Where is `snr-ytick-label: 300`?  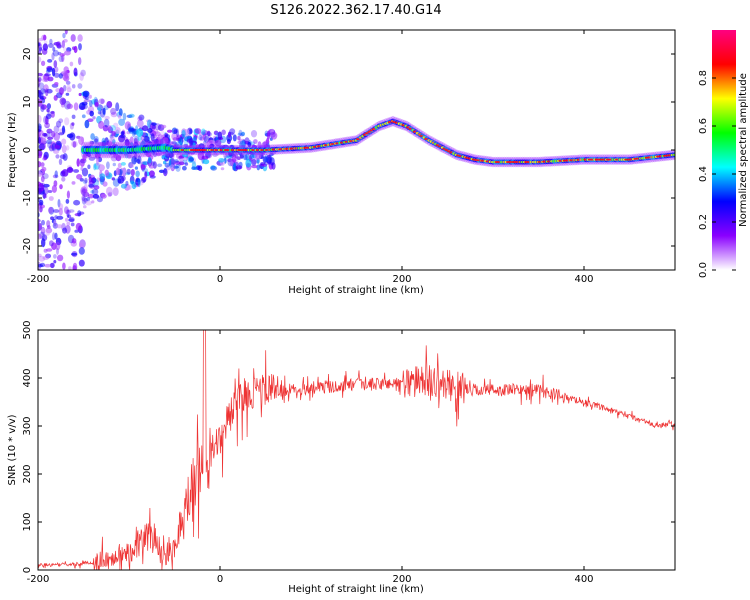 snr-ytick-label: 300 is located at coordinates (27, 425).